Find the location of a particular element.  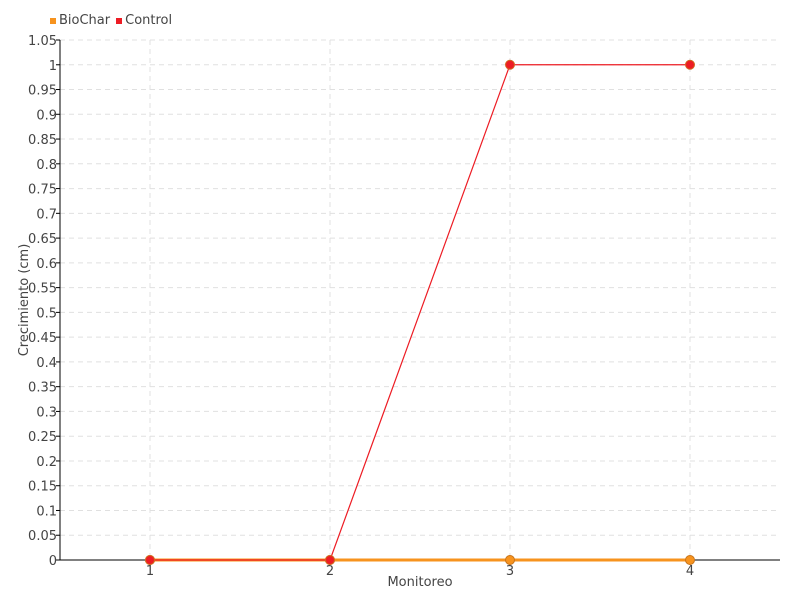

legend-item-control: Control is located at coordinates (144, 20).